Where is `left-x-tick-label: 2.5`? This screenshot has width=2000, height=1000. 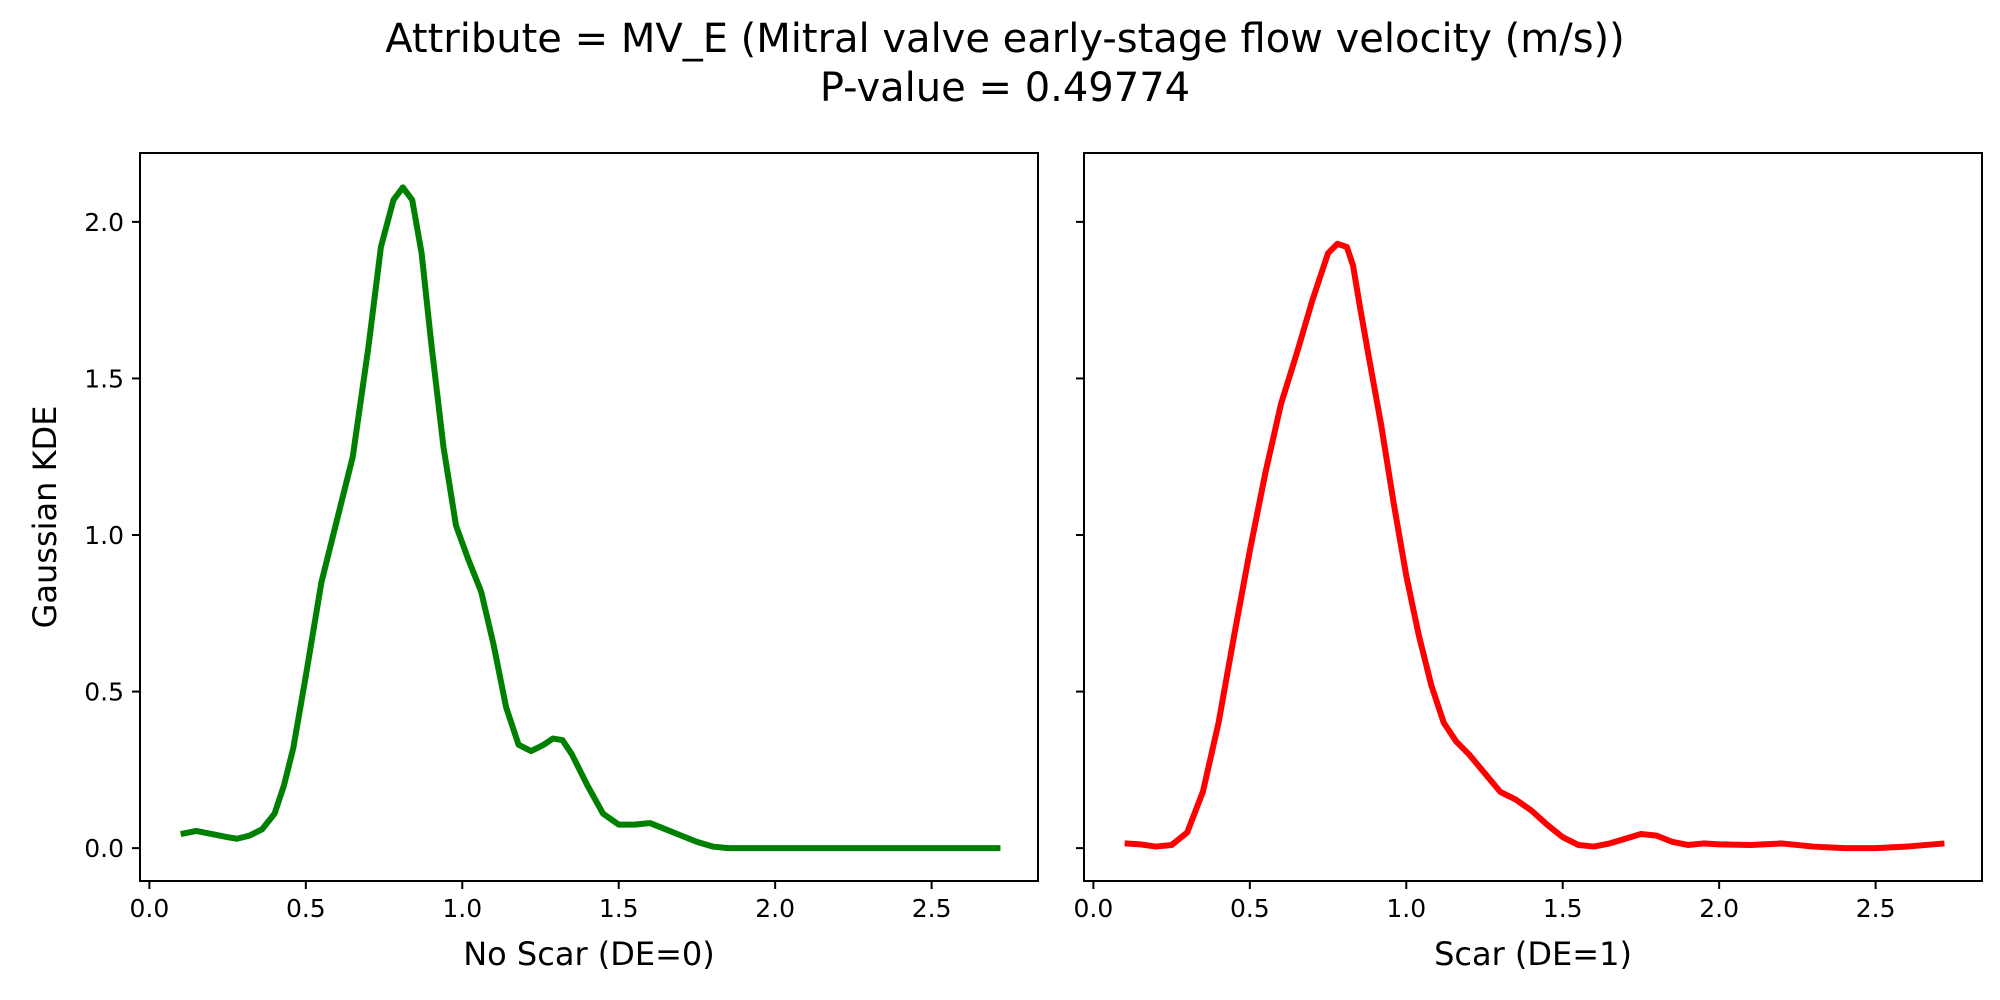 left-x-tick-label: 2.5 is located at coordinates (932, 908).